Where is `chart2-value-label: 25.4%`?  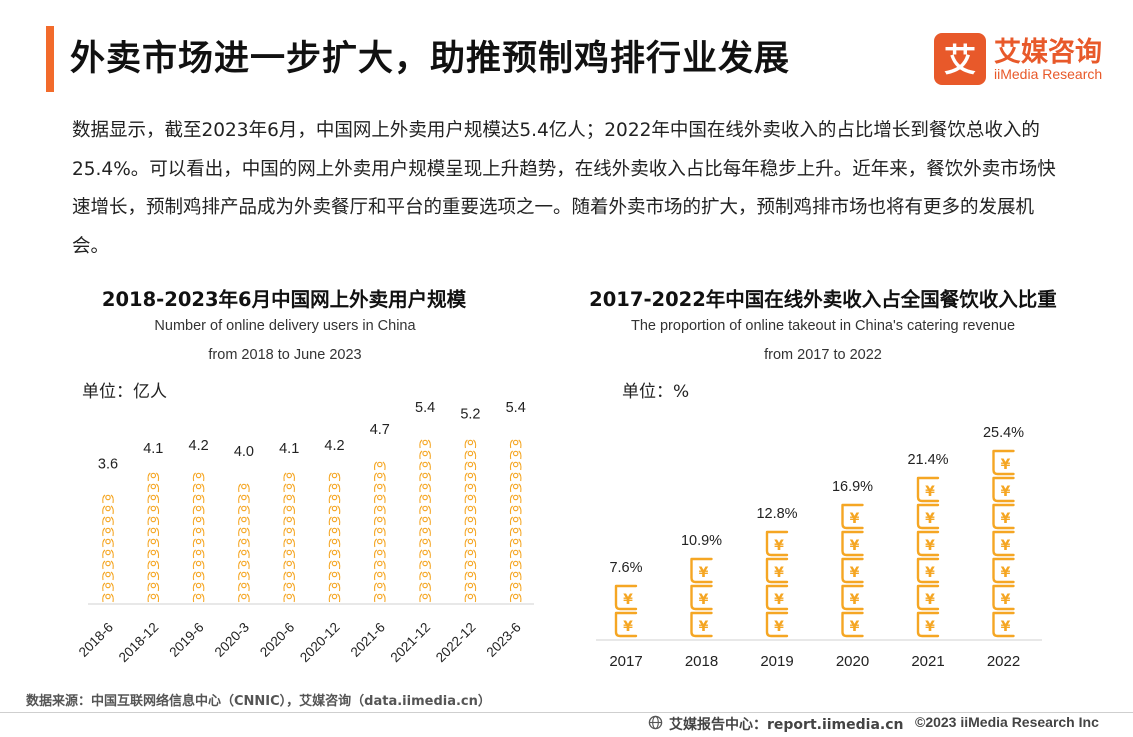 chart2-value-label: 25.4% is located at coordinates (1003, 433).